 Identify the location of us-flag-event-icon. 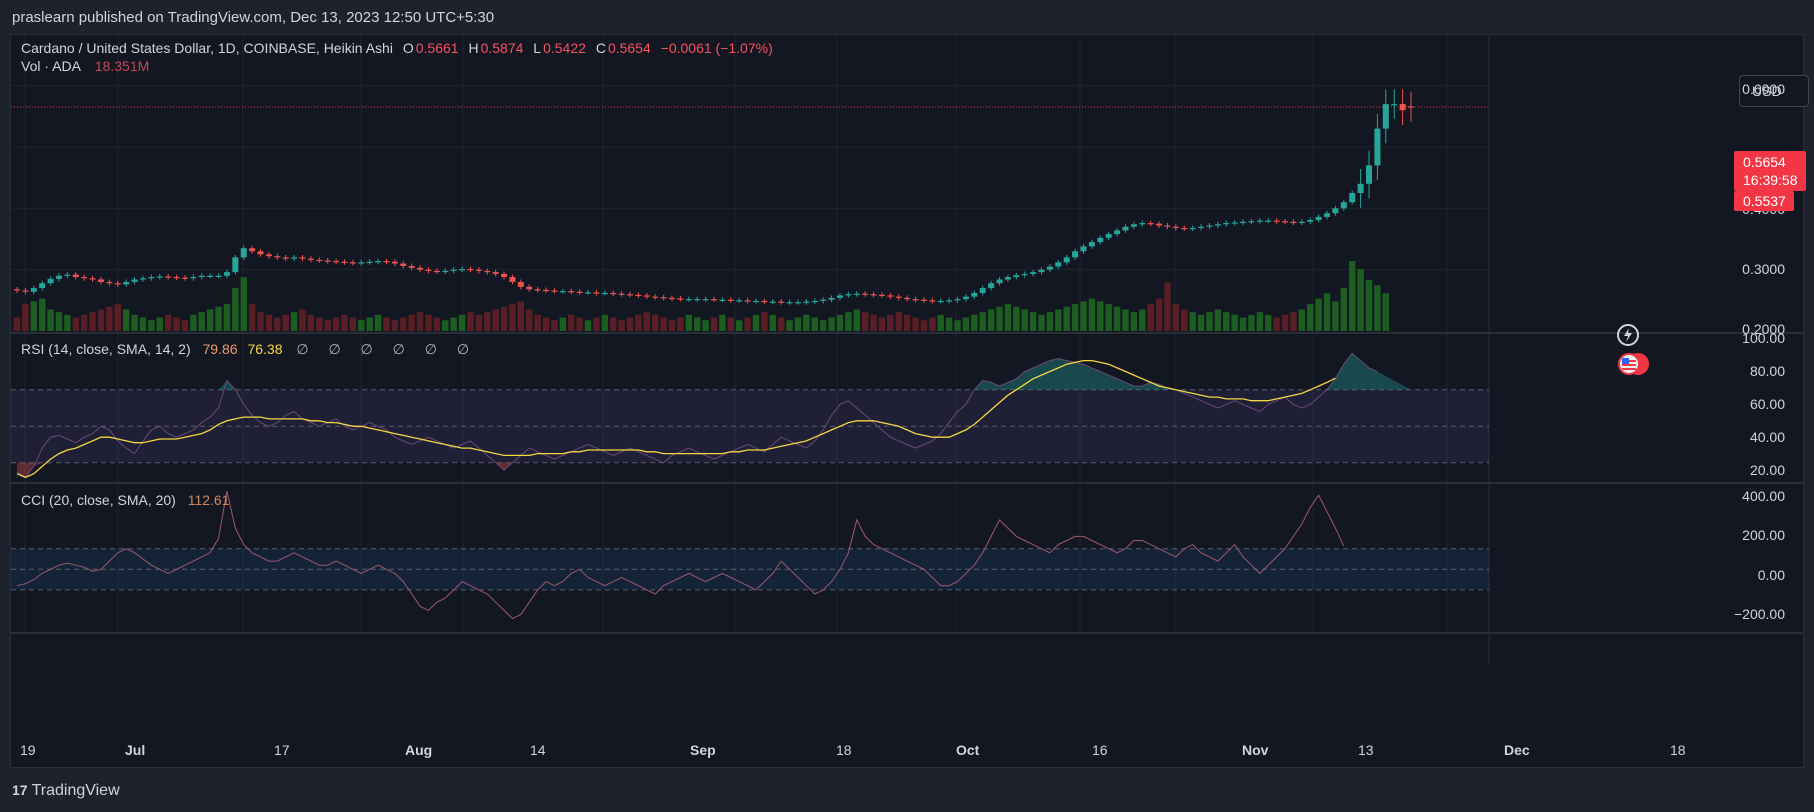
(1629, 364).